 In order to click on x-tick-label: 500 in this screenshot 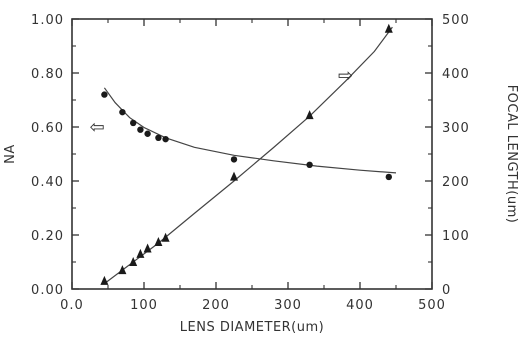, I will do `click(432, 305)`.